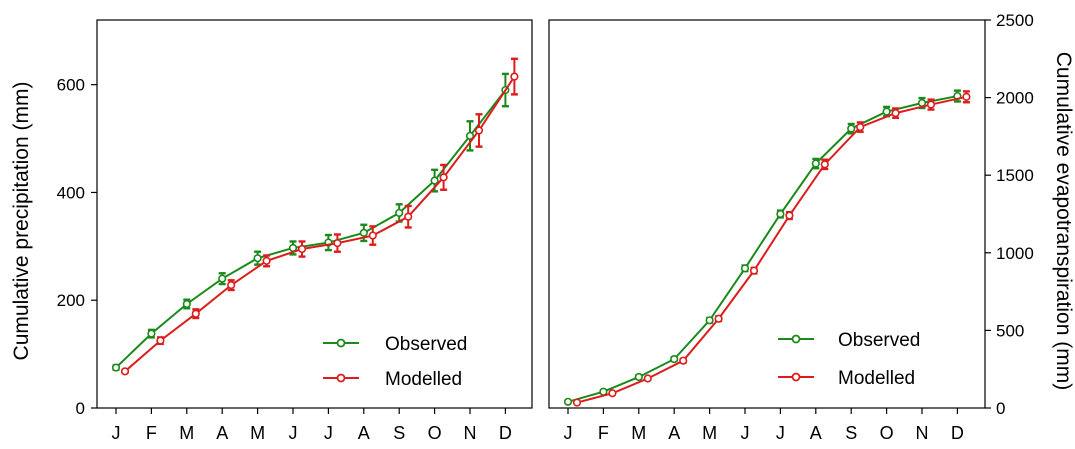  I want to click on y-tick-label: 400, so click(71, 192).